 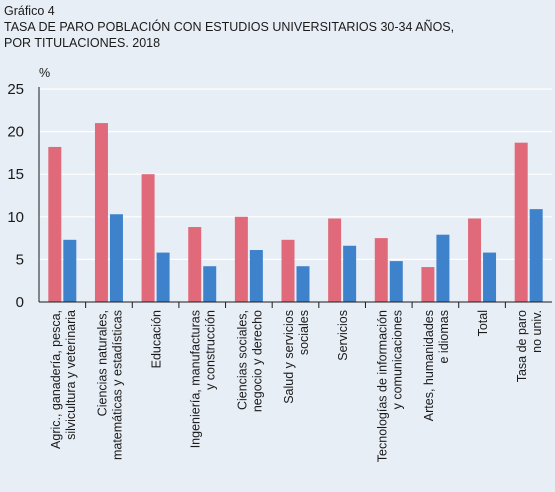 What do you see at coordinates (44, 73) in the screenshot?
I see `y-axis-label: %` at bounding box center [44, 73].